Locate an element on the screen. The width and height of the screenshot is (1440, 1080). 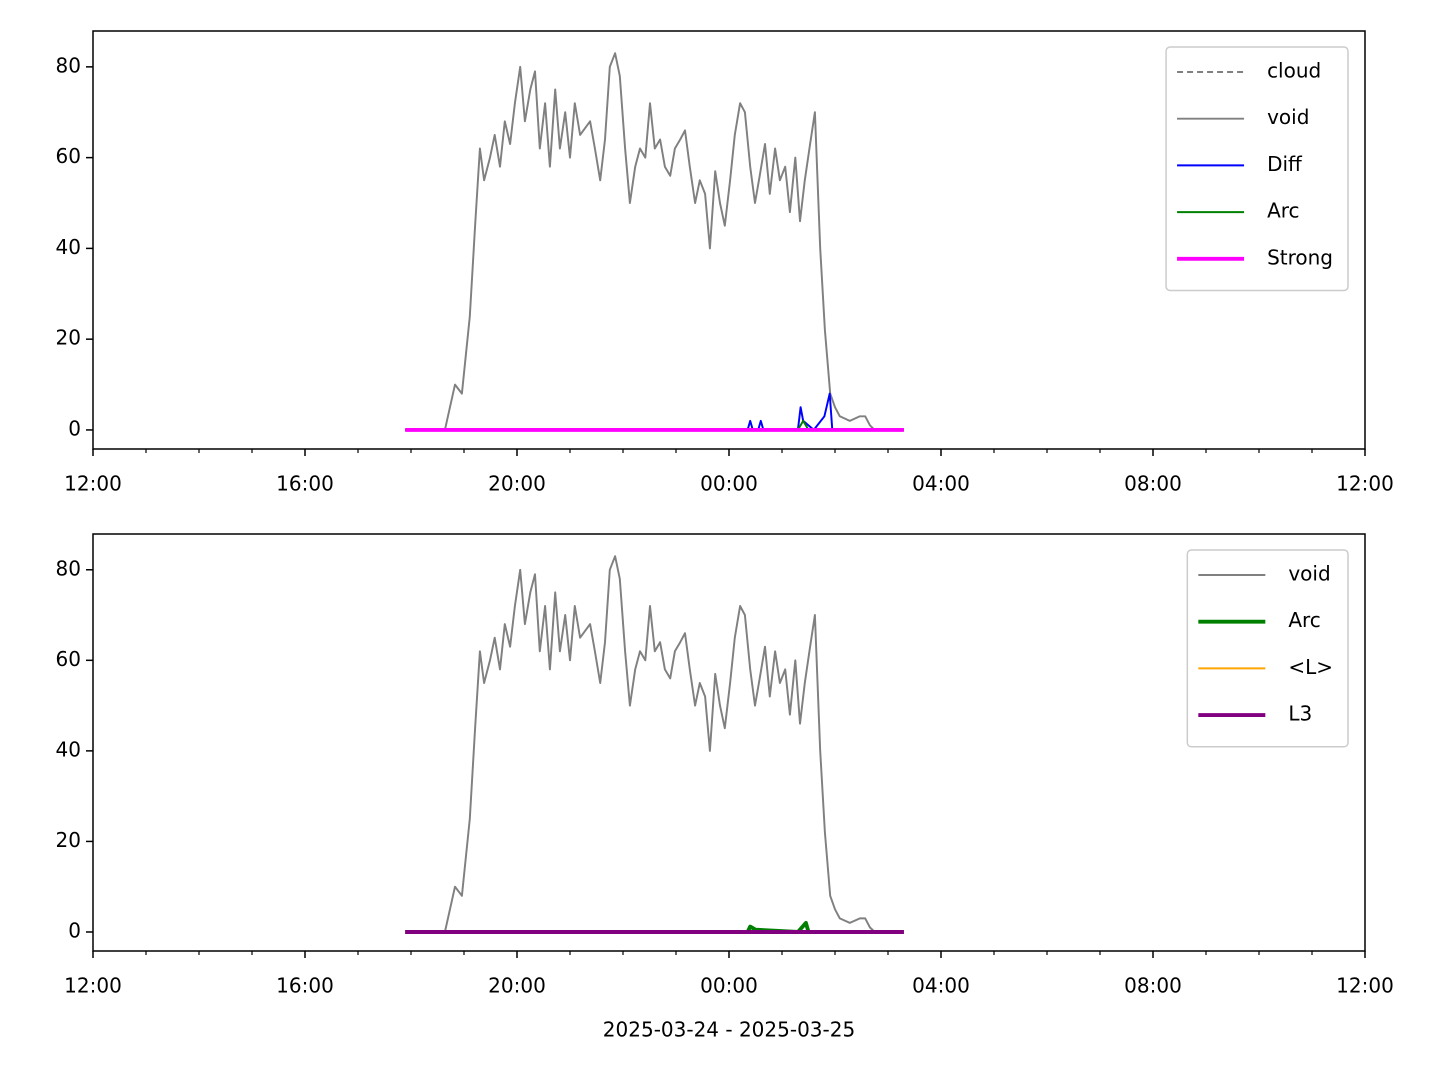
legend: void Arc <L> L3 is located at coordinates (1267, 648).